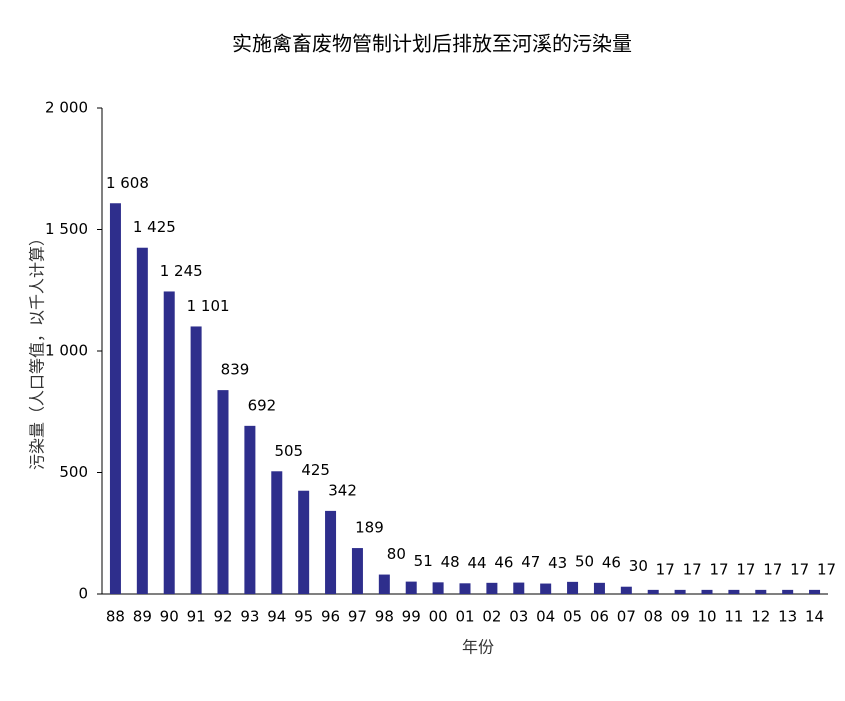 The width and height of the screenshot is (845, 701). I want to click on x-tick-label: 88, so click(115, 617).